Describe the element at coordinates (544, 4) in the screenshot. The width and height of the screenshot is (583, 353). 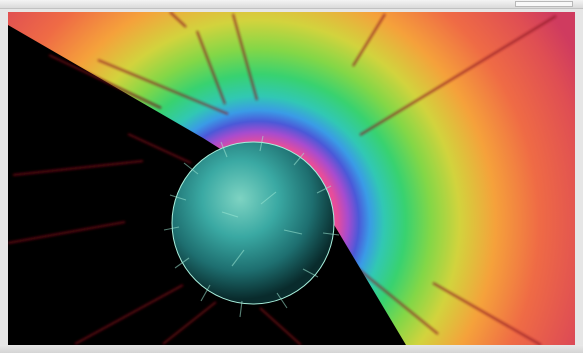
I see `titlebar-control` at that location.